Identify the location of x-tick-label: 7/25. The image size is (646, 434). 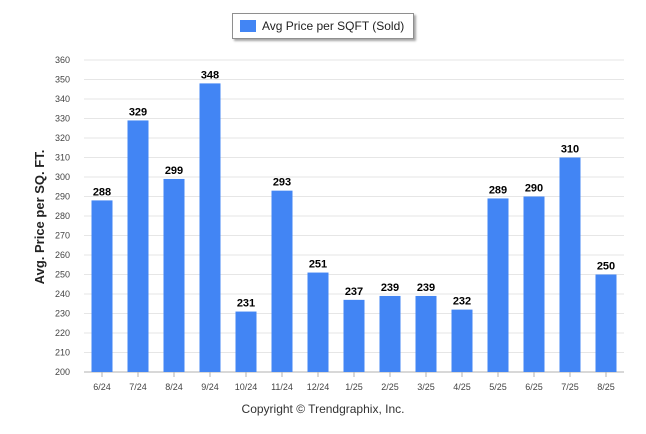
(570, 387).